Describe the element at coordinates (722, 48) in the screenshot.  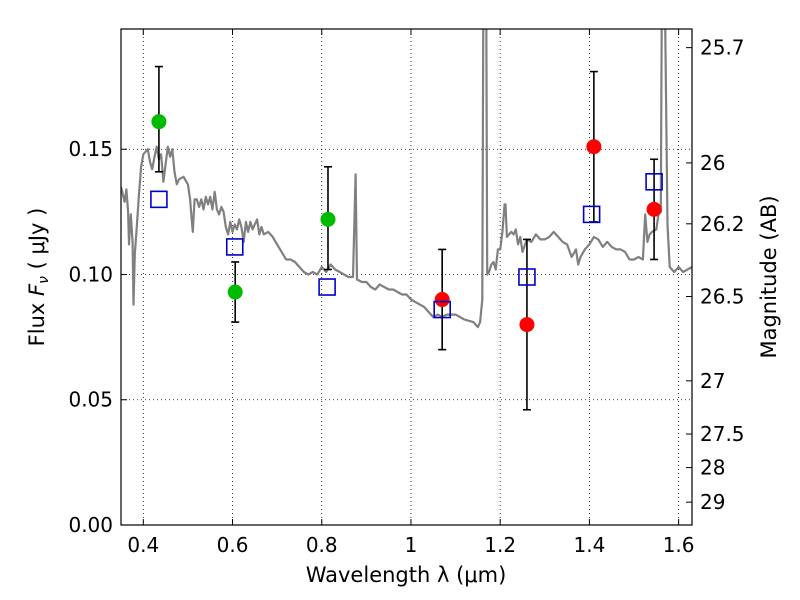
I see `right-tick-label: 25.7` at that location.